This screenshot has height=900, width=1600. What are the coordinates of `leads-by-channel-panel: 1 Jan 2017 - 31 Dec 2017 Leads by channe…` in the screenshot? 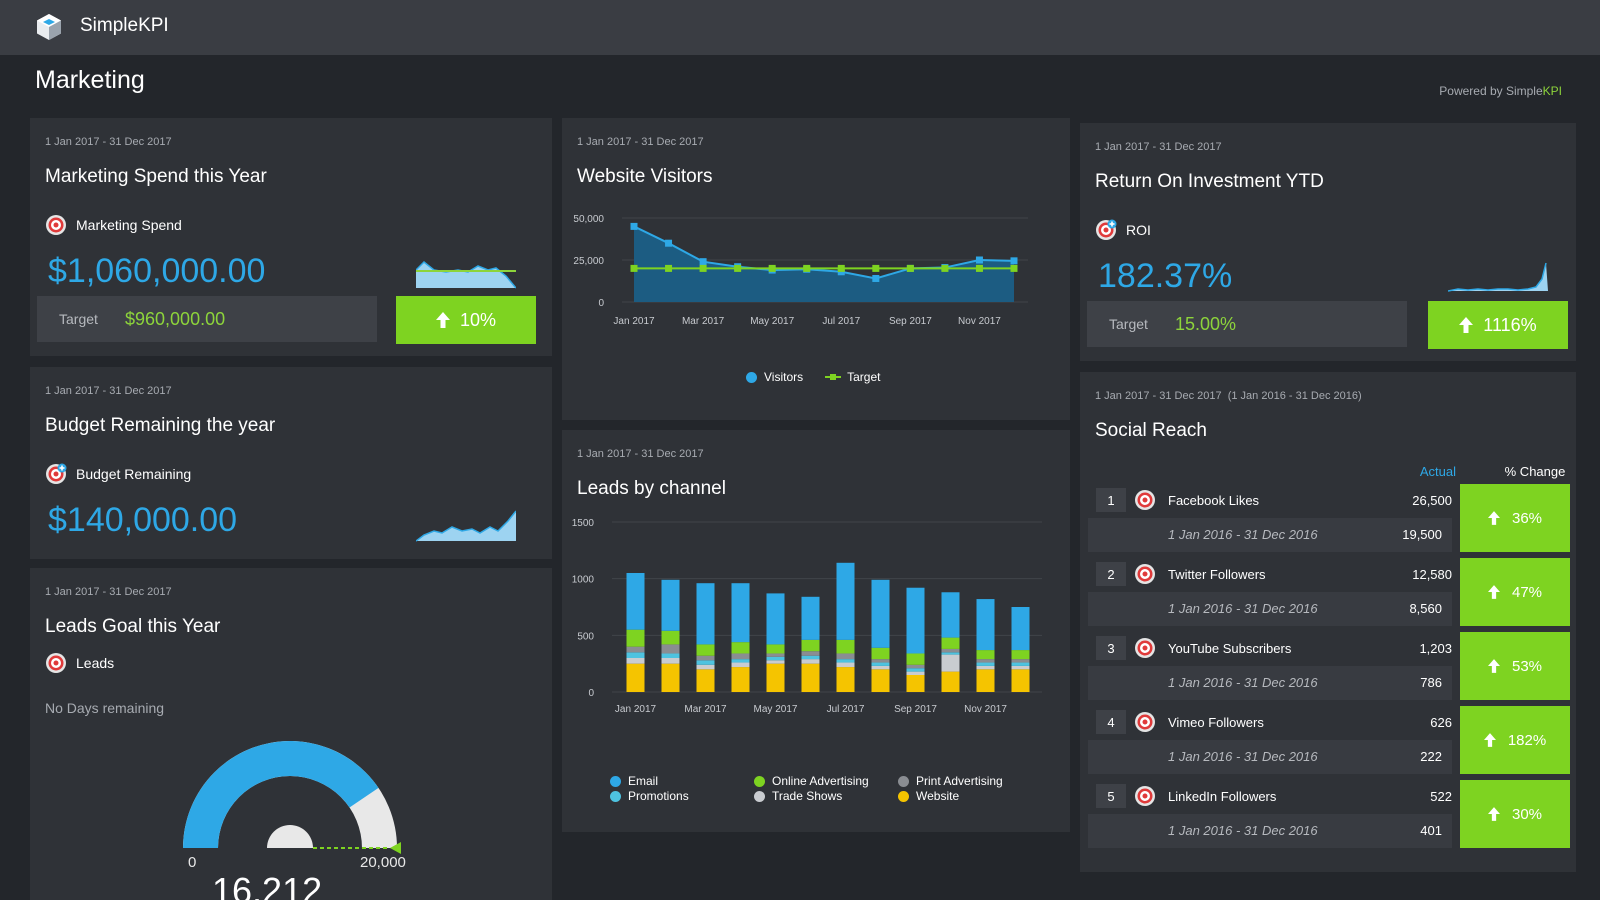 It's located at (816, 631).